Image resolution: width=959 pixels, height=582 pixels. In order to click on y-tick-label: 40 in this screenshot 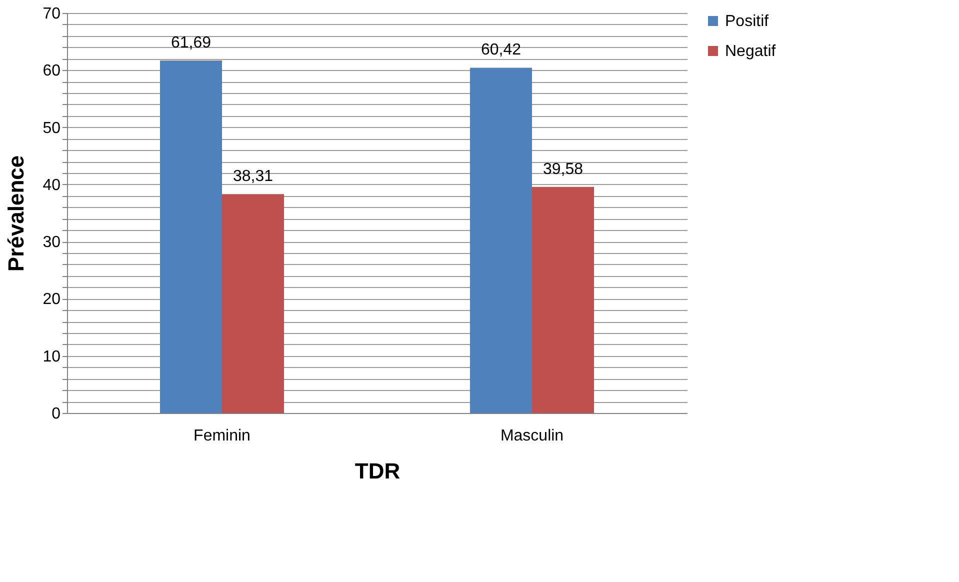, I will do `click(51, 185)`.